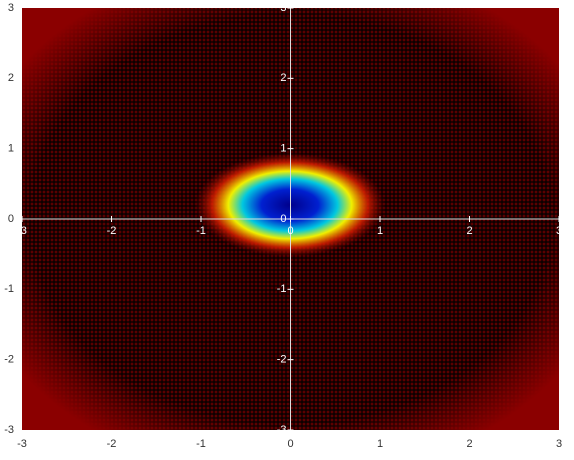  I want to click on y-tick-label: -1, so click(9, 289).